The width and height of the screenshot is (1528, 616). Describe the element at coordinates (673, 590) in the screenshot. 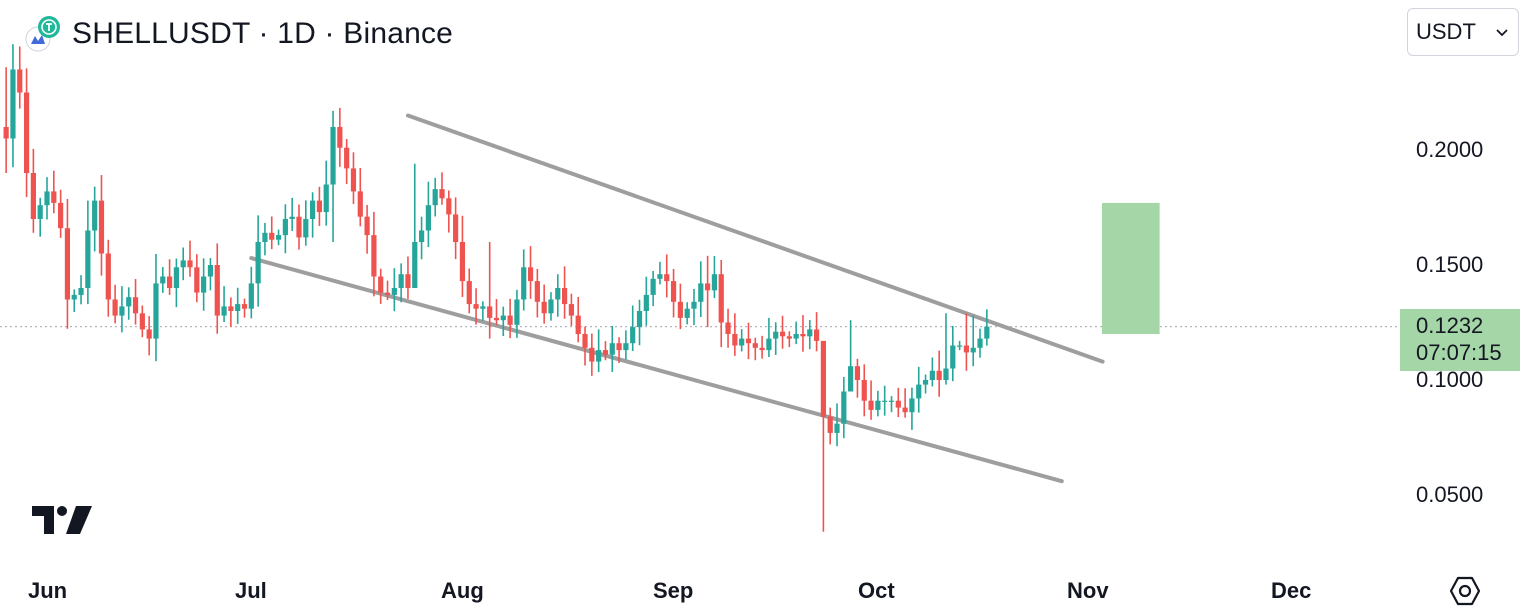

I see `x-axis-tick-label: Sep` at that location.